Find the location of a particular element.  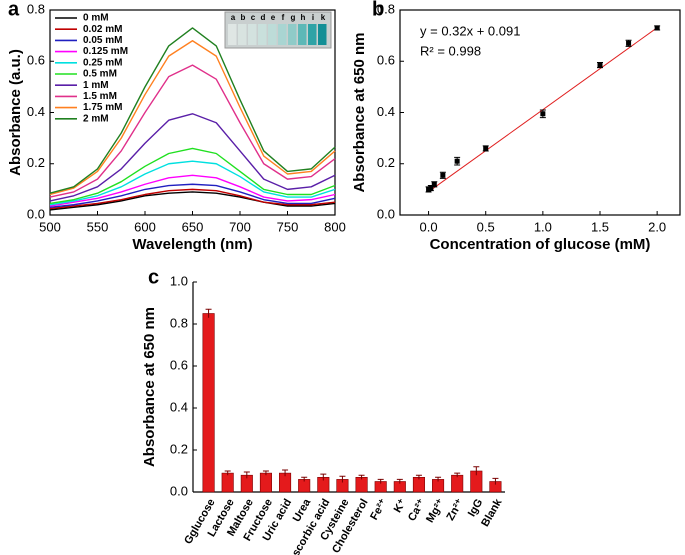

x-tick-label: 650 is located at coordinates (193, 226).